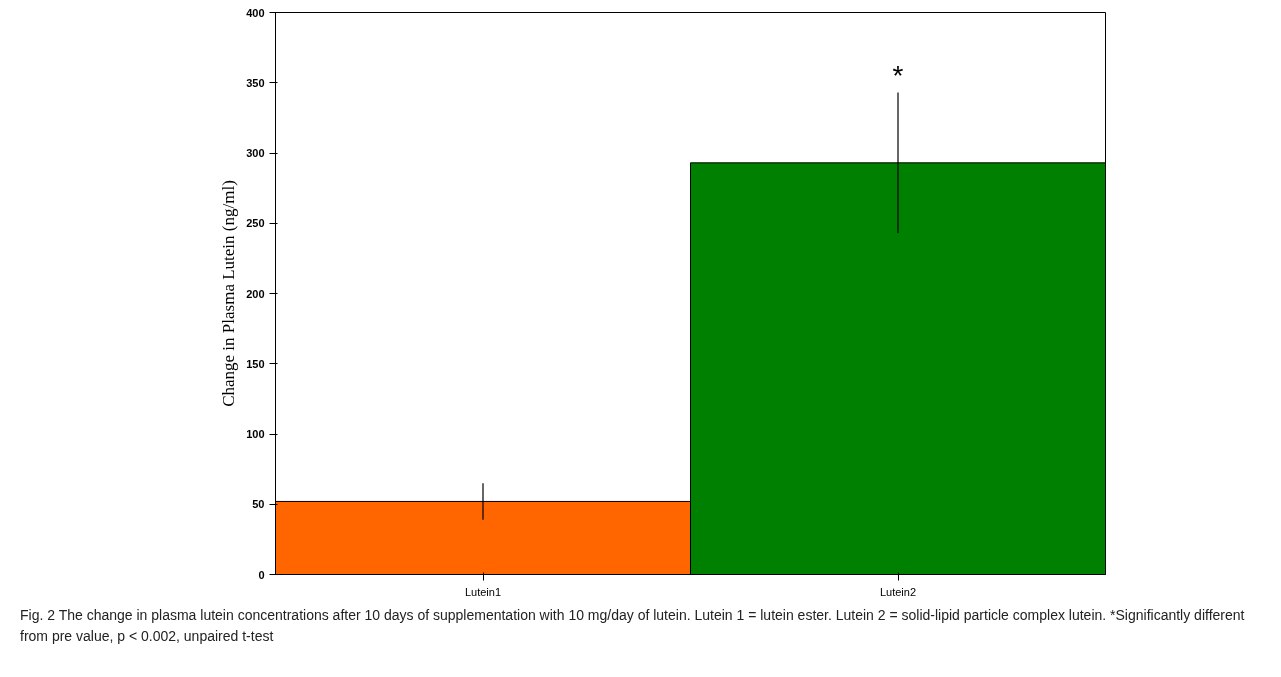  Describe the element at coordinates (258, 504) in the screenshot. I see `y-tick-label: 50` at that location.